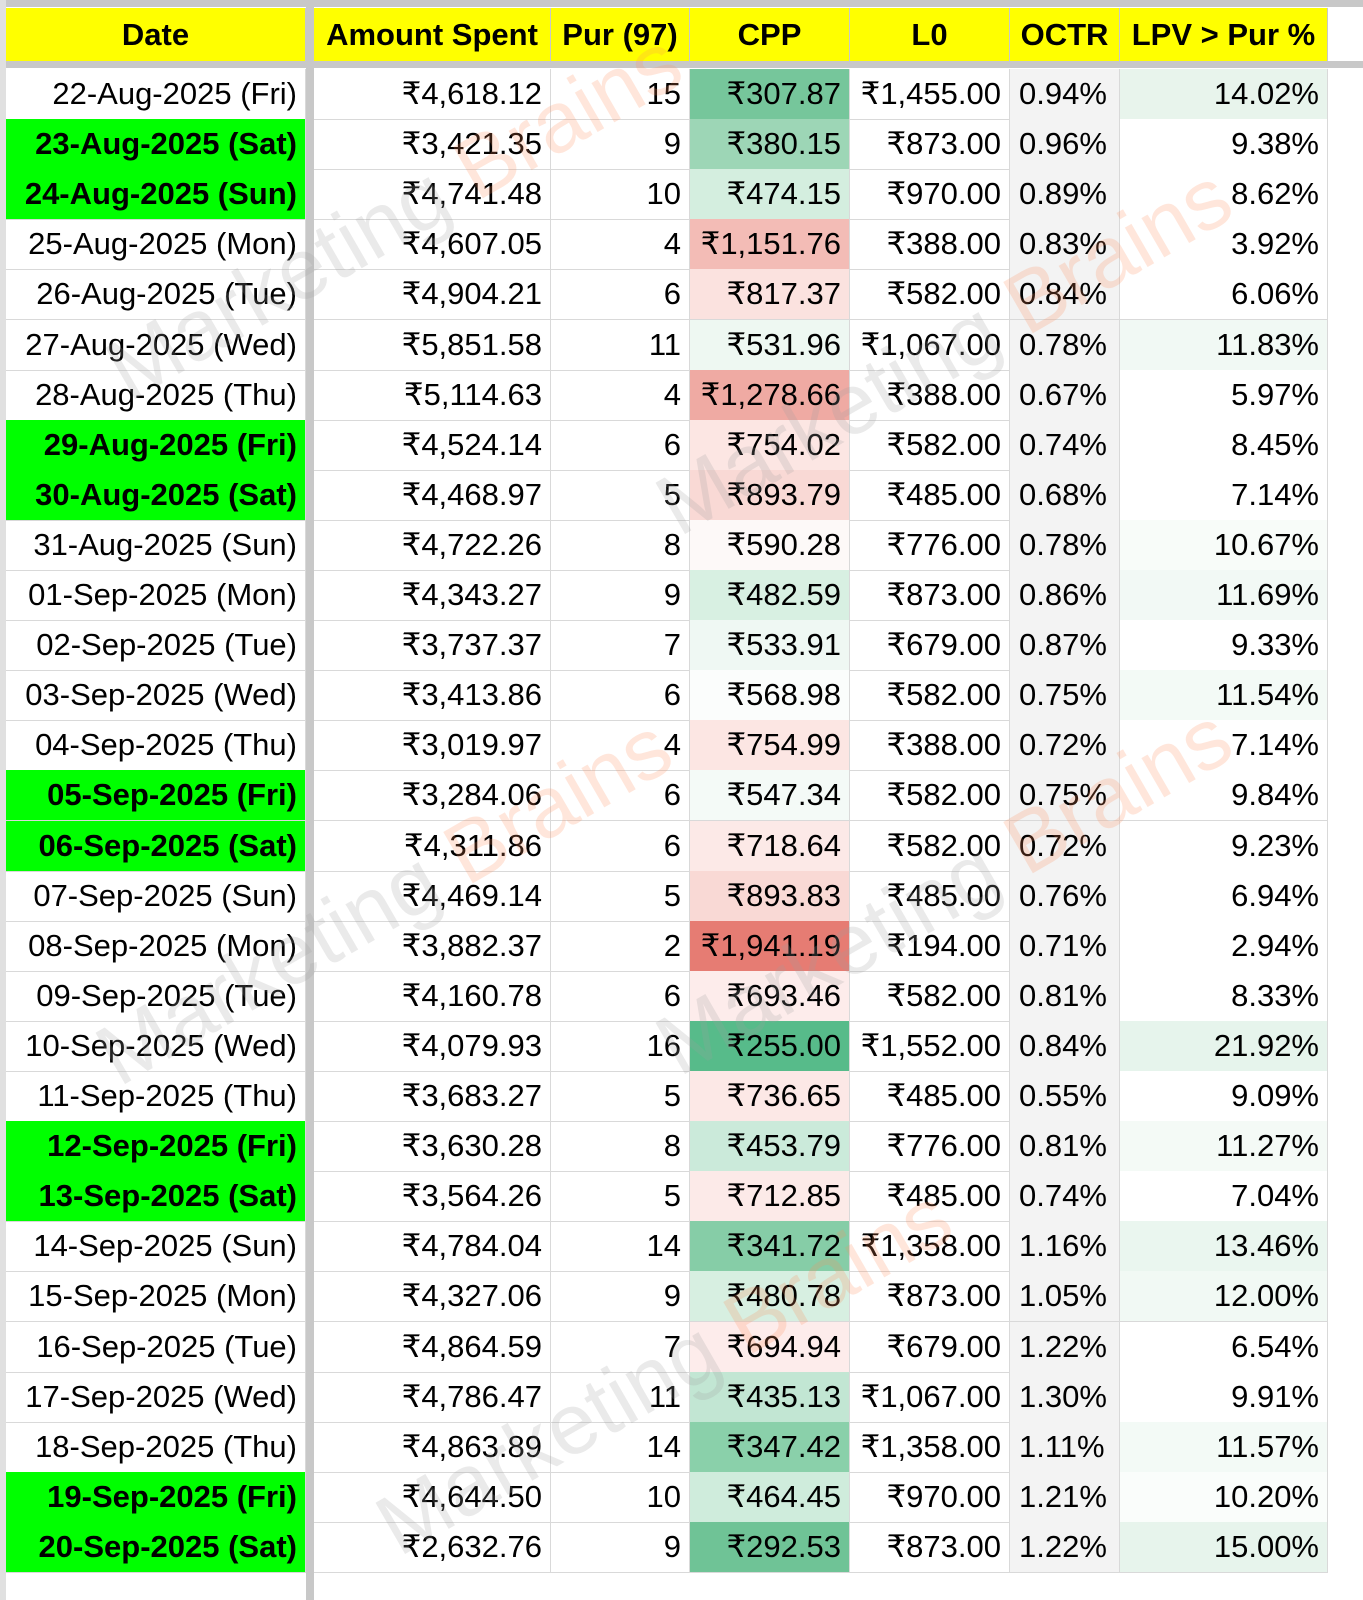 Image resolution: width=1363 pixels, height=1600 pixels. I want to click on cell-lpv-pur-pct: 8.45%, so click(1224, 445).